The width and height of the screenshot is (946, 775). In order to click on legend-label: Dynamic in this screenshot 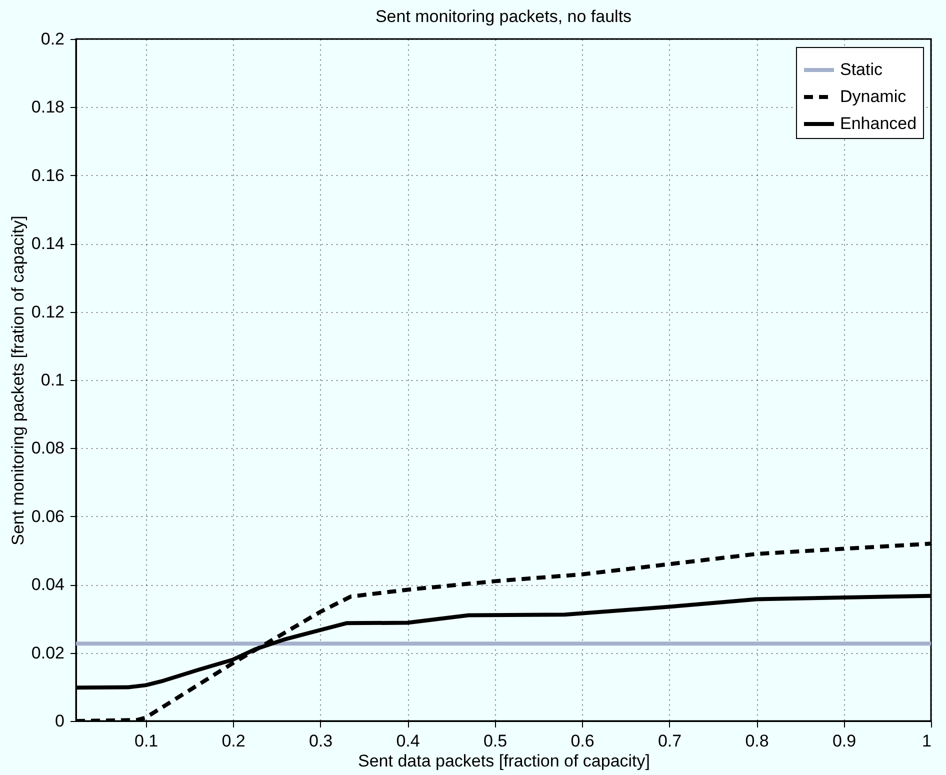, I will do `click(873, 96)`.